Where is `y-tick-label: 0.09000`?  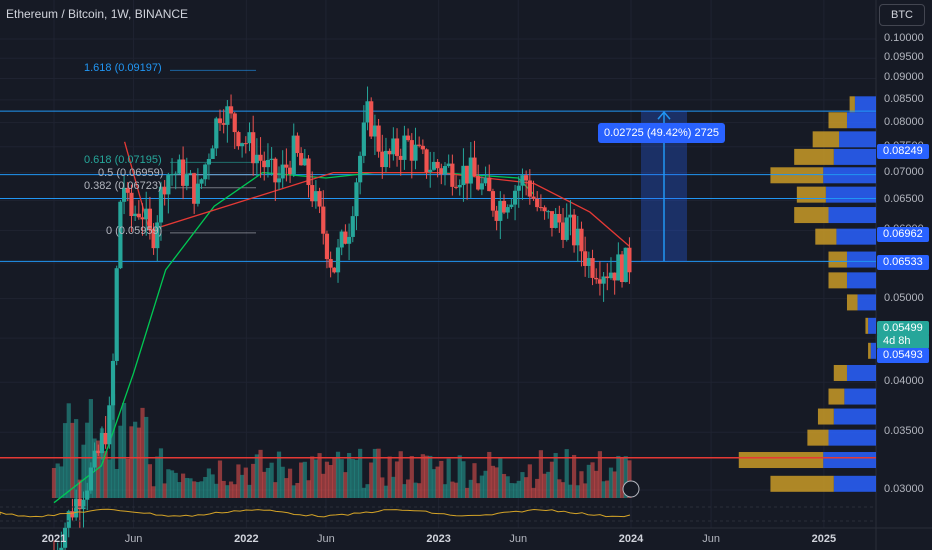 y-tick-label: 0.09000 is located at coordinates (904, 77).